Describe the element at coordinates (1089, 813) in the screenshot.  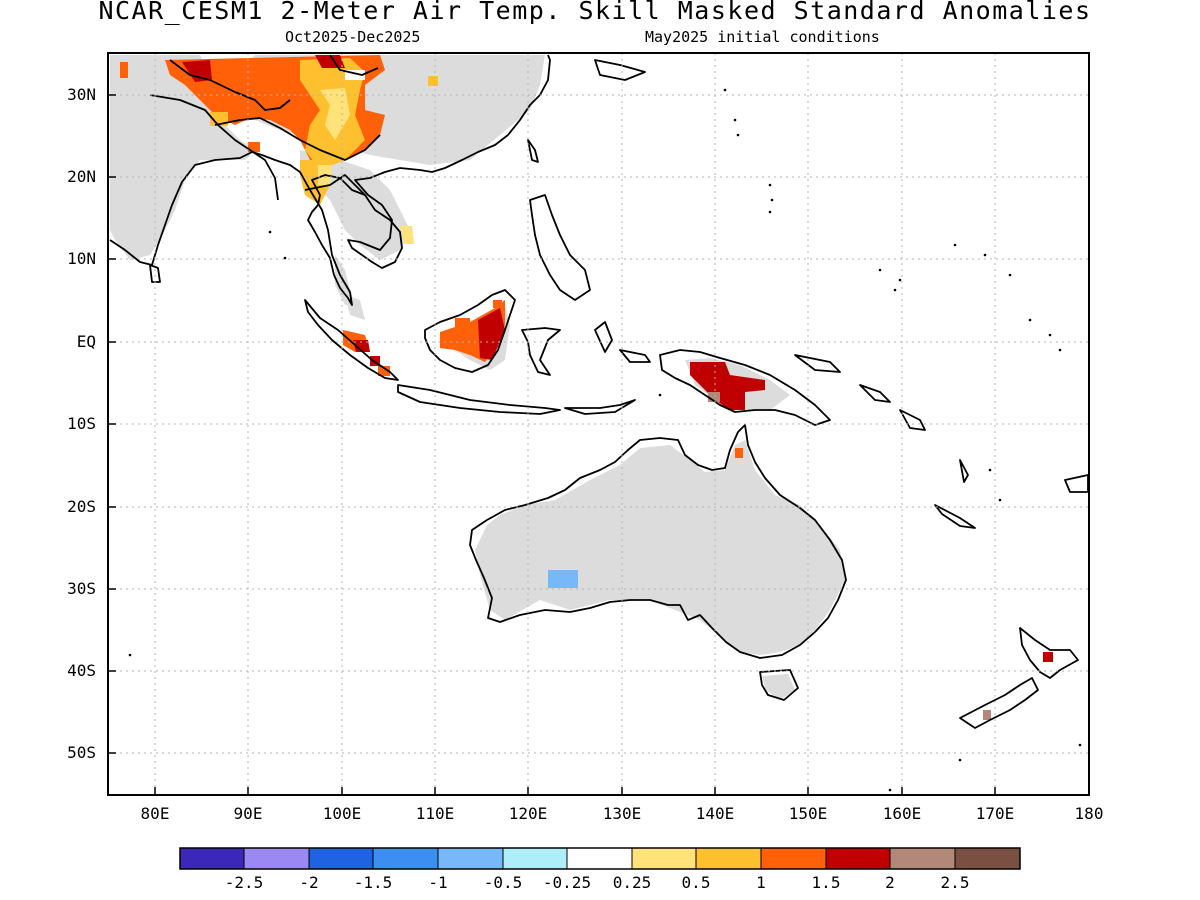
I see `lon-label-180: 180` at that location.